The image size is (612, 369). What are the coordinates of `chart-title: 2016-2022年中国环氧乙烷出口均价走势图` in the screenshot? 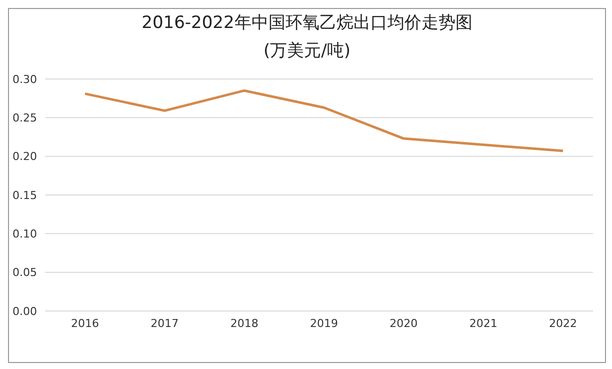 It's located at (307, 23).